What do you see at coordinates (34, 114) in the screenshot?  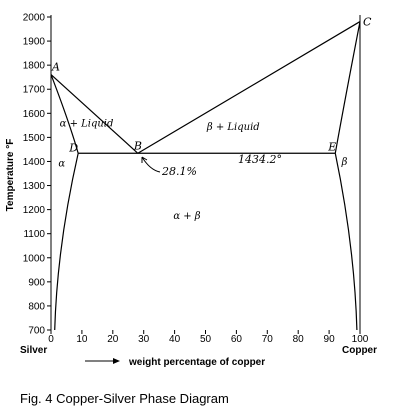 I see `y-tick-label: 1600` at bounding box center [34, 114].